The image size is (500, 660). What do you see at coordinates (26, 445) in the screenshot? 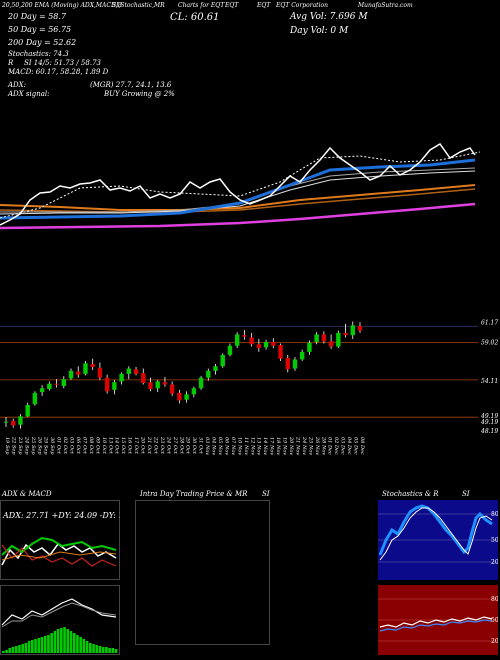
I see `date-label: 24 Sep` at bounding box center [26, 445].